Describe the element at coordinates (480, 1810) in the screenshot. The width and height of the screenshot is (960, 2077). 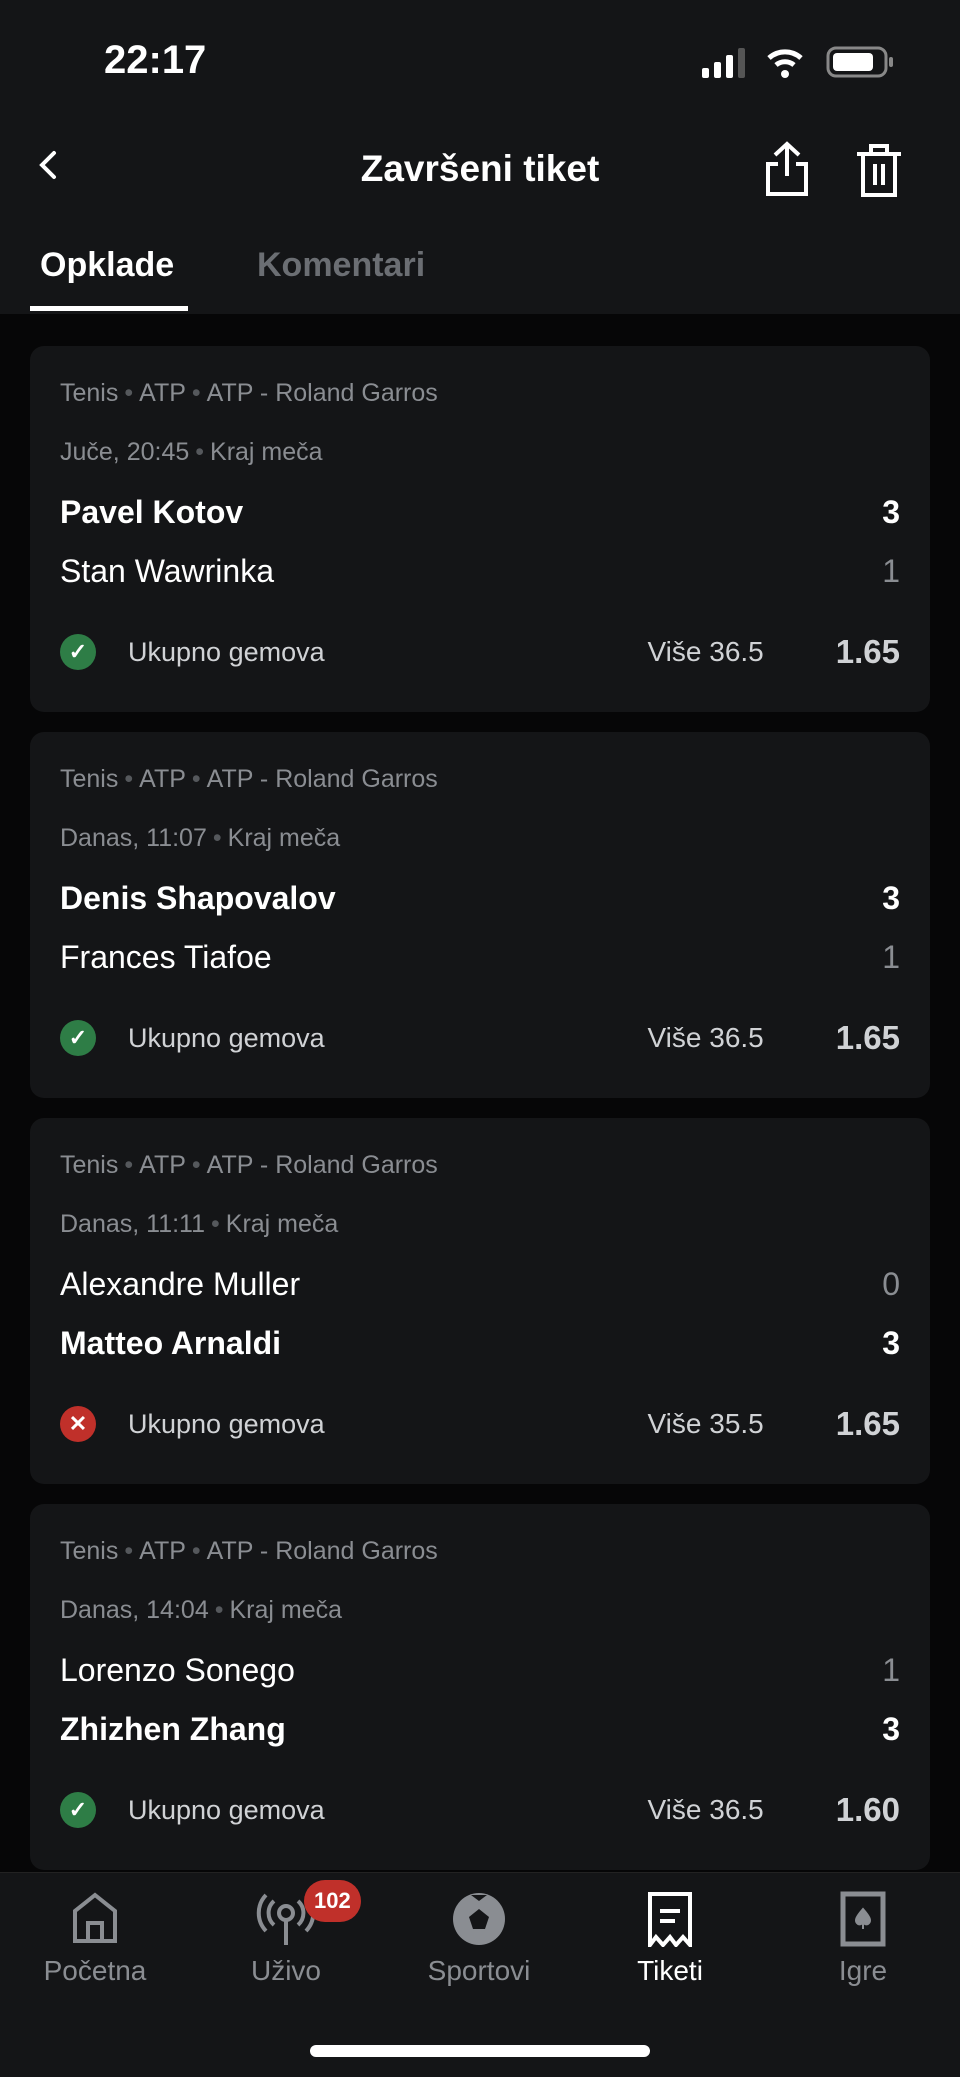
I see `bet-row: ✓ Ukupno gemova Više 36.5 1.60` at that location.